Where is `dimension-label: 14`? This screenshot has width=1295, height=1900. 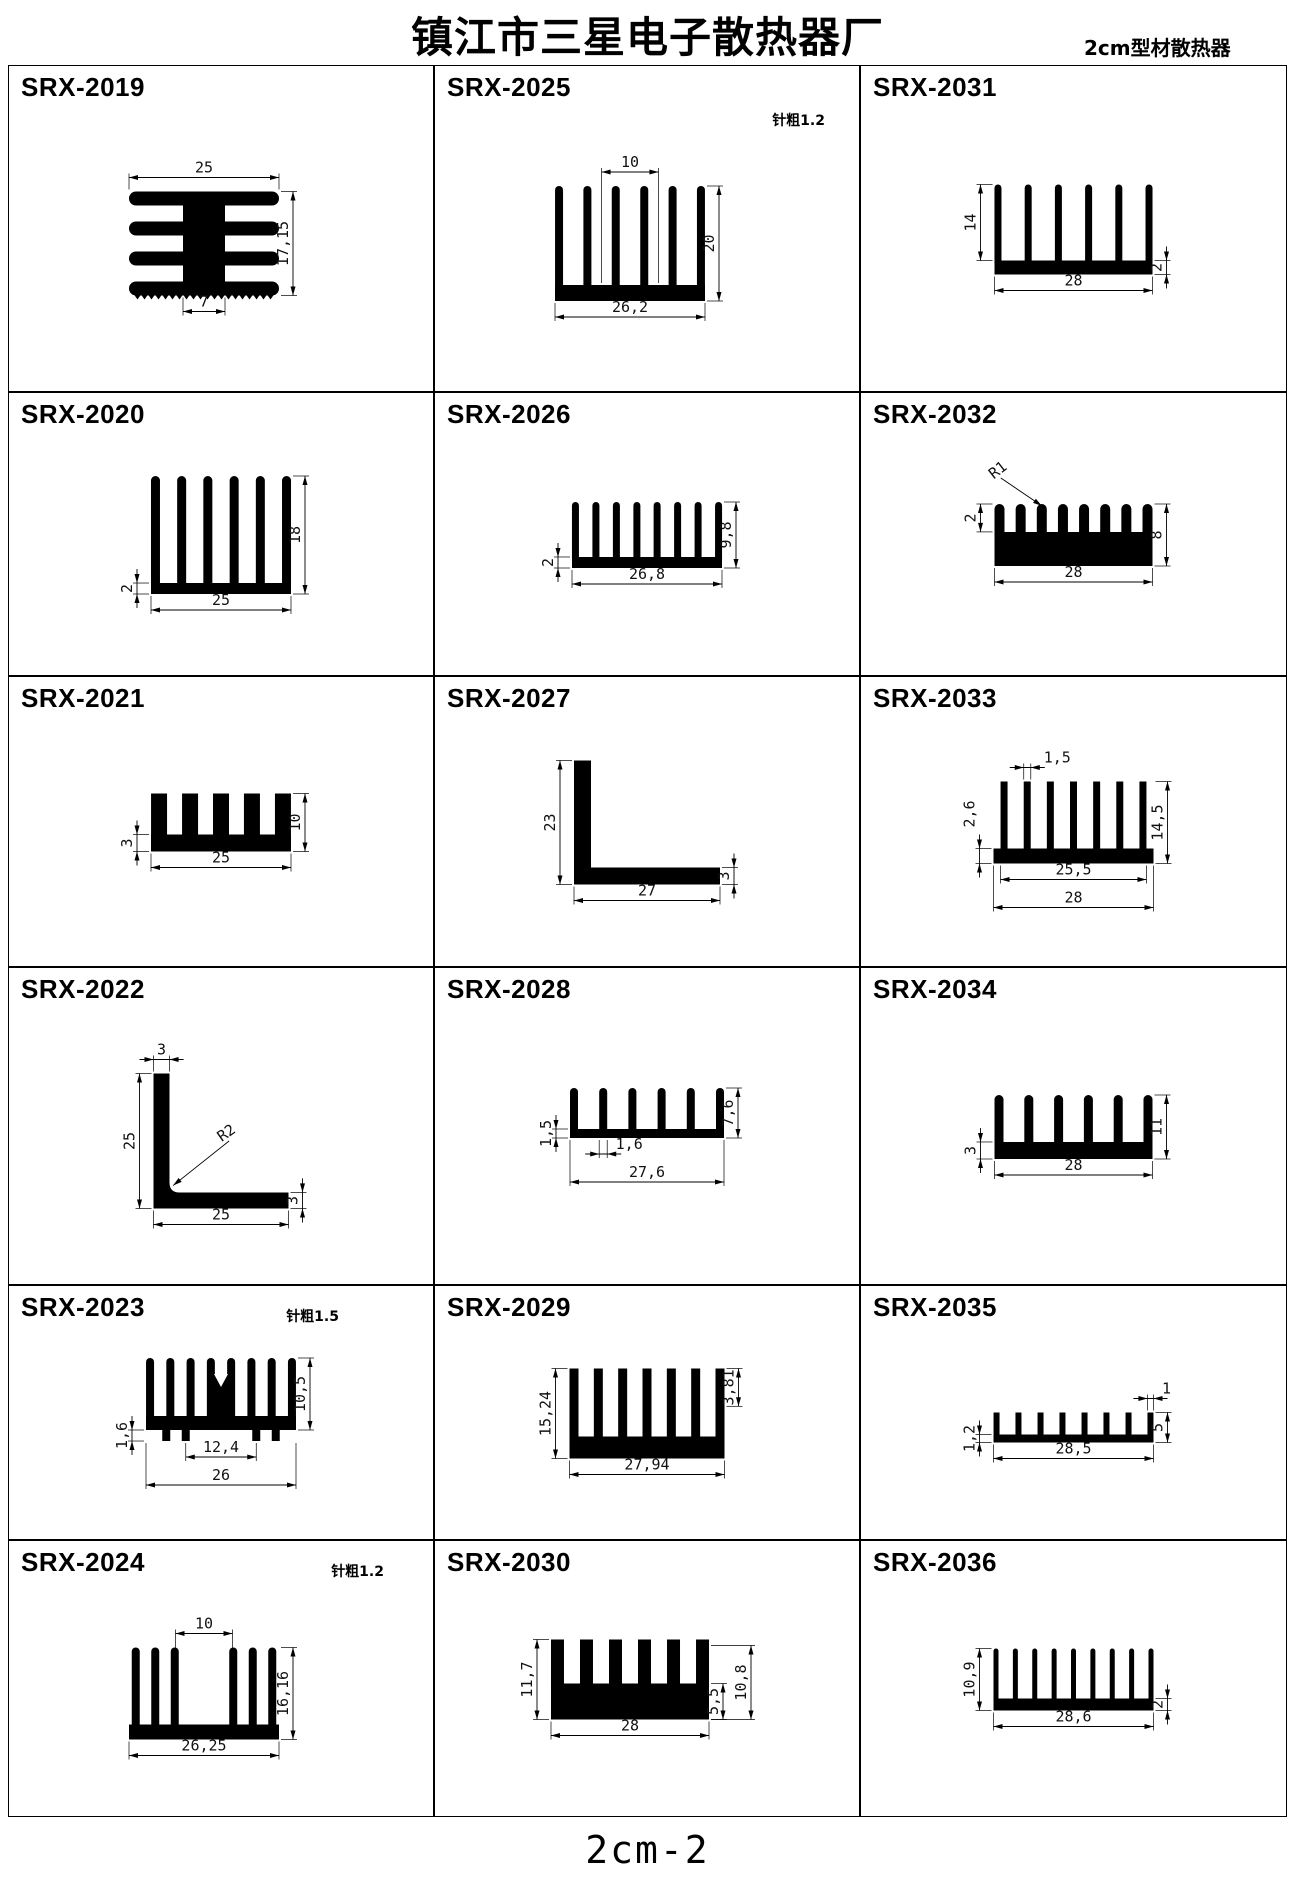 dimension-label: 14 is located at coordinates (971, 222).